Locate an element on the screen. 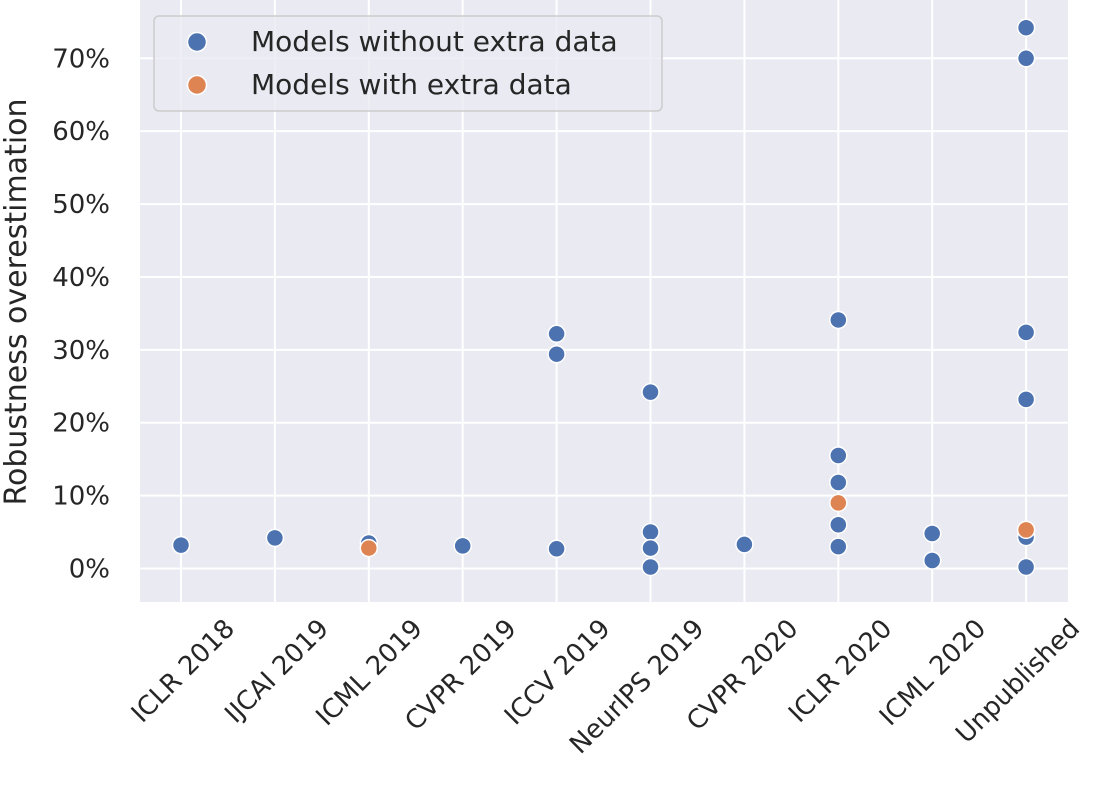  y-tick-label: 50% is located at coordinates (81, 205).